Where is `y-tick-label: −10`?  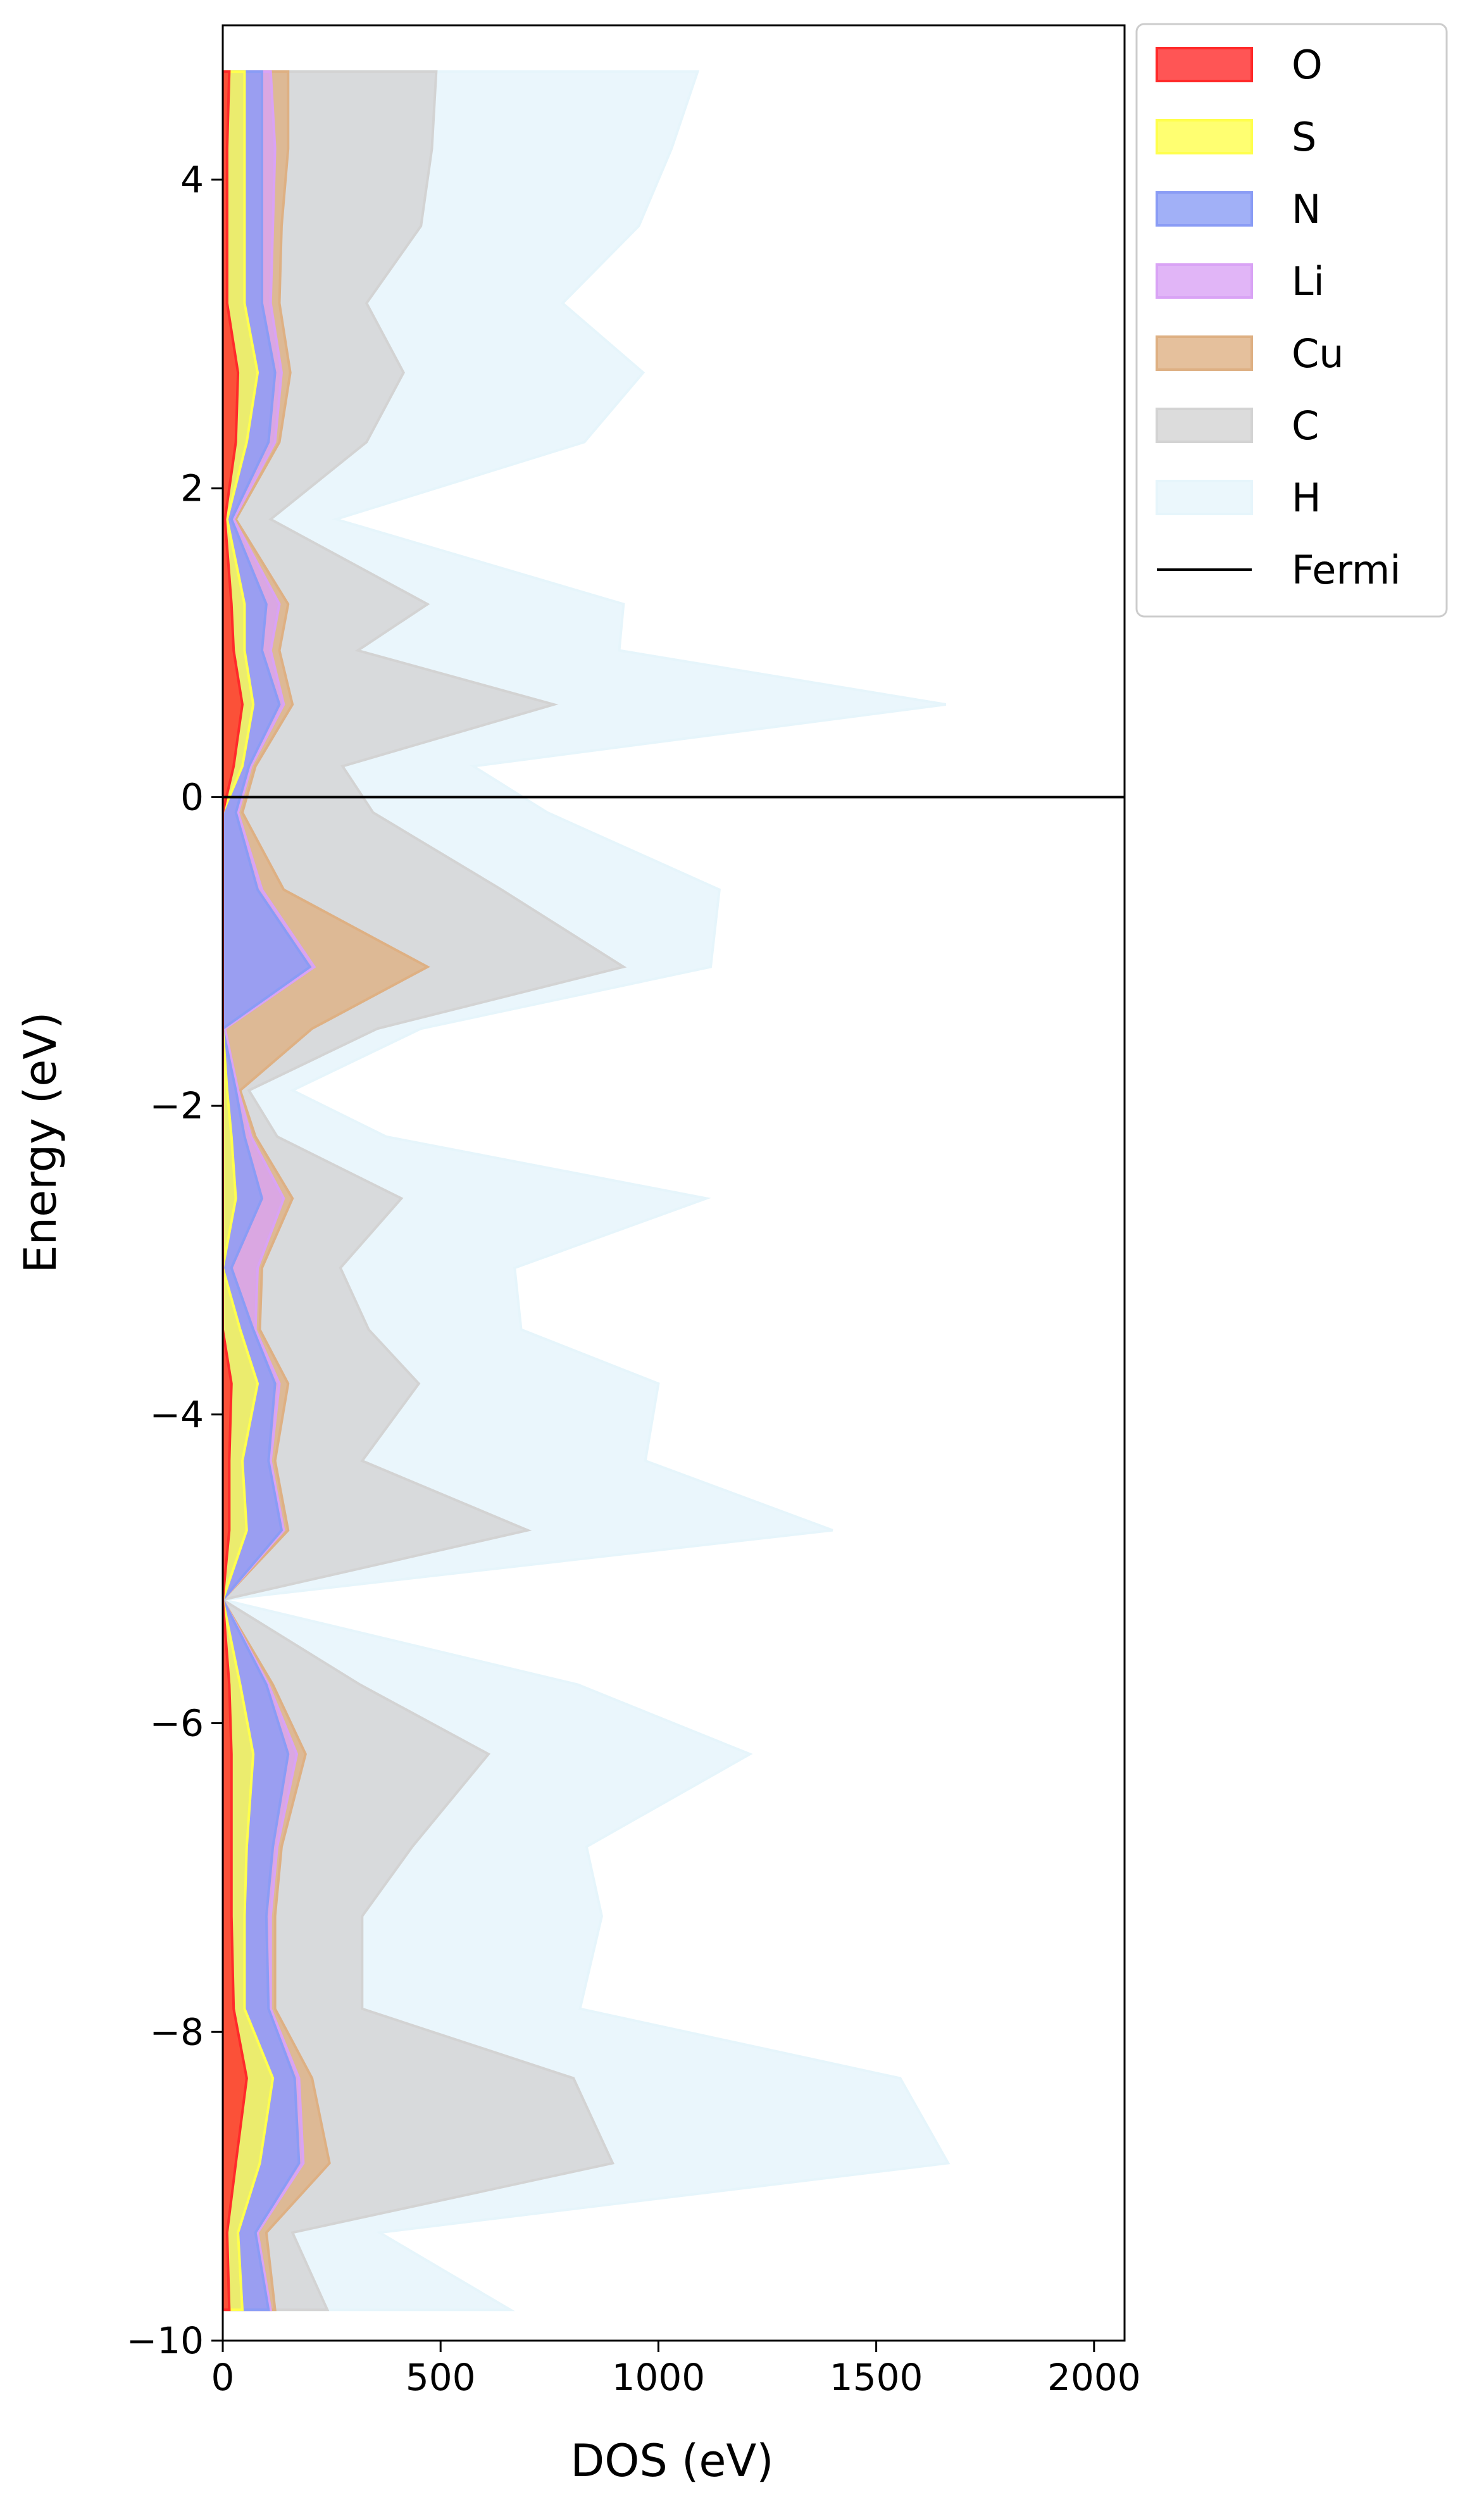
y-tick-label: −10 is located at coordinates (165, 2340).